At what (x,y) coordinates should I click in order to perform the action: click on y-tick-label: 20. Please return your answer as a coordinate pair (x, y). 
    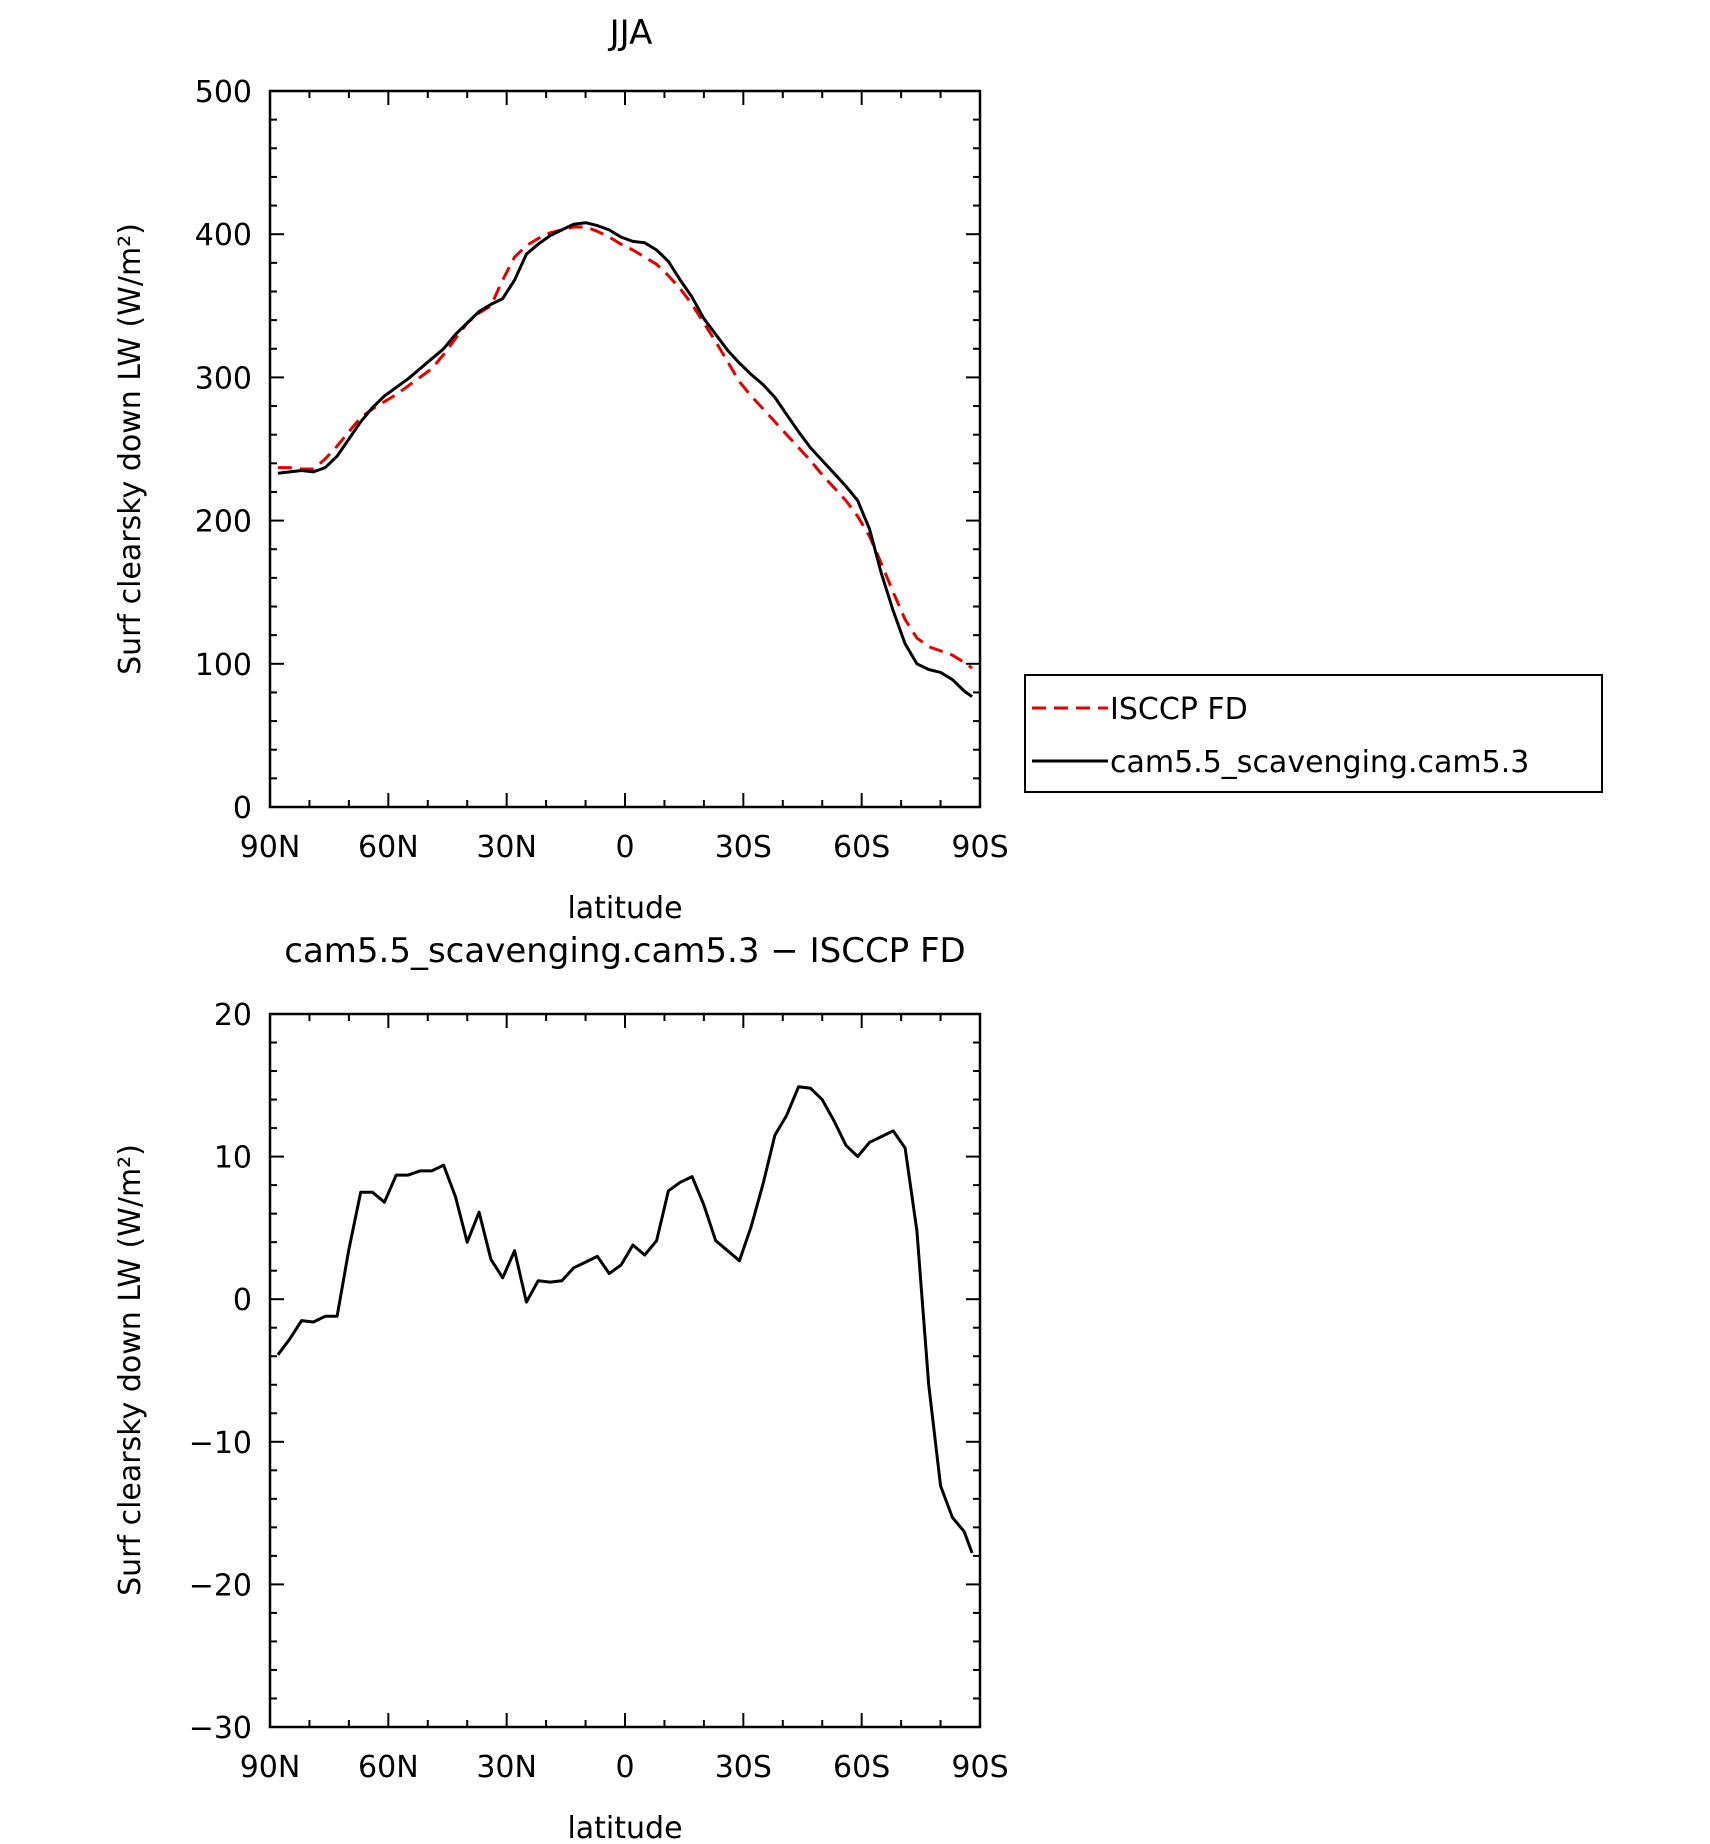
    Looking at the image, I should click on (233, 1015).